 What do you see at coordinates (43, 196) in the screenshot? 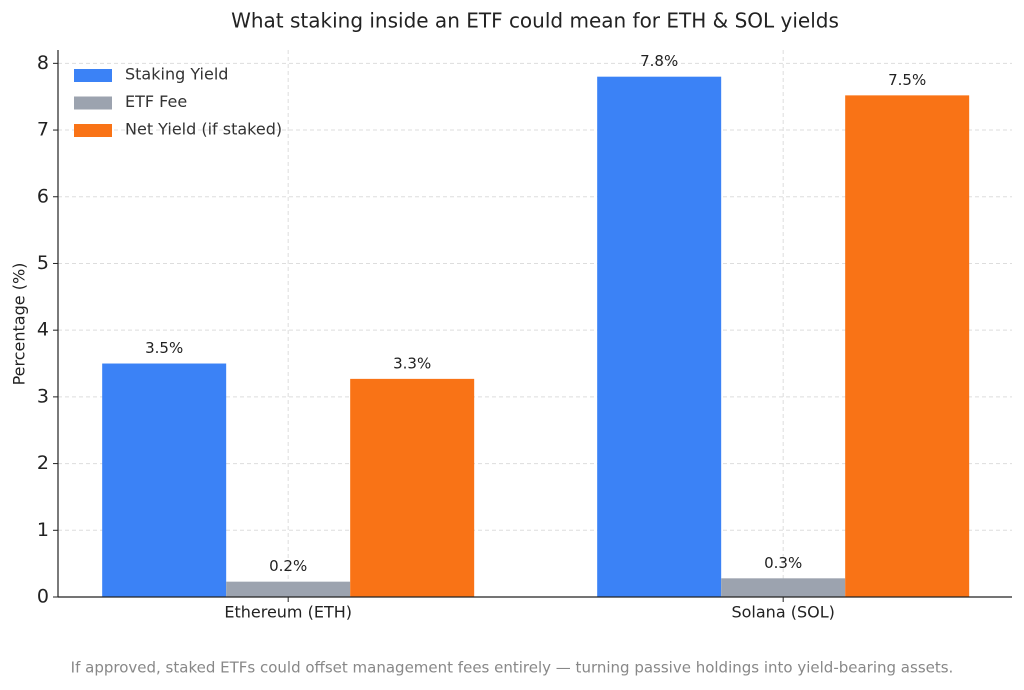
I see `y-tick-label: 6` at bounding box center [43, 196].